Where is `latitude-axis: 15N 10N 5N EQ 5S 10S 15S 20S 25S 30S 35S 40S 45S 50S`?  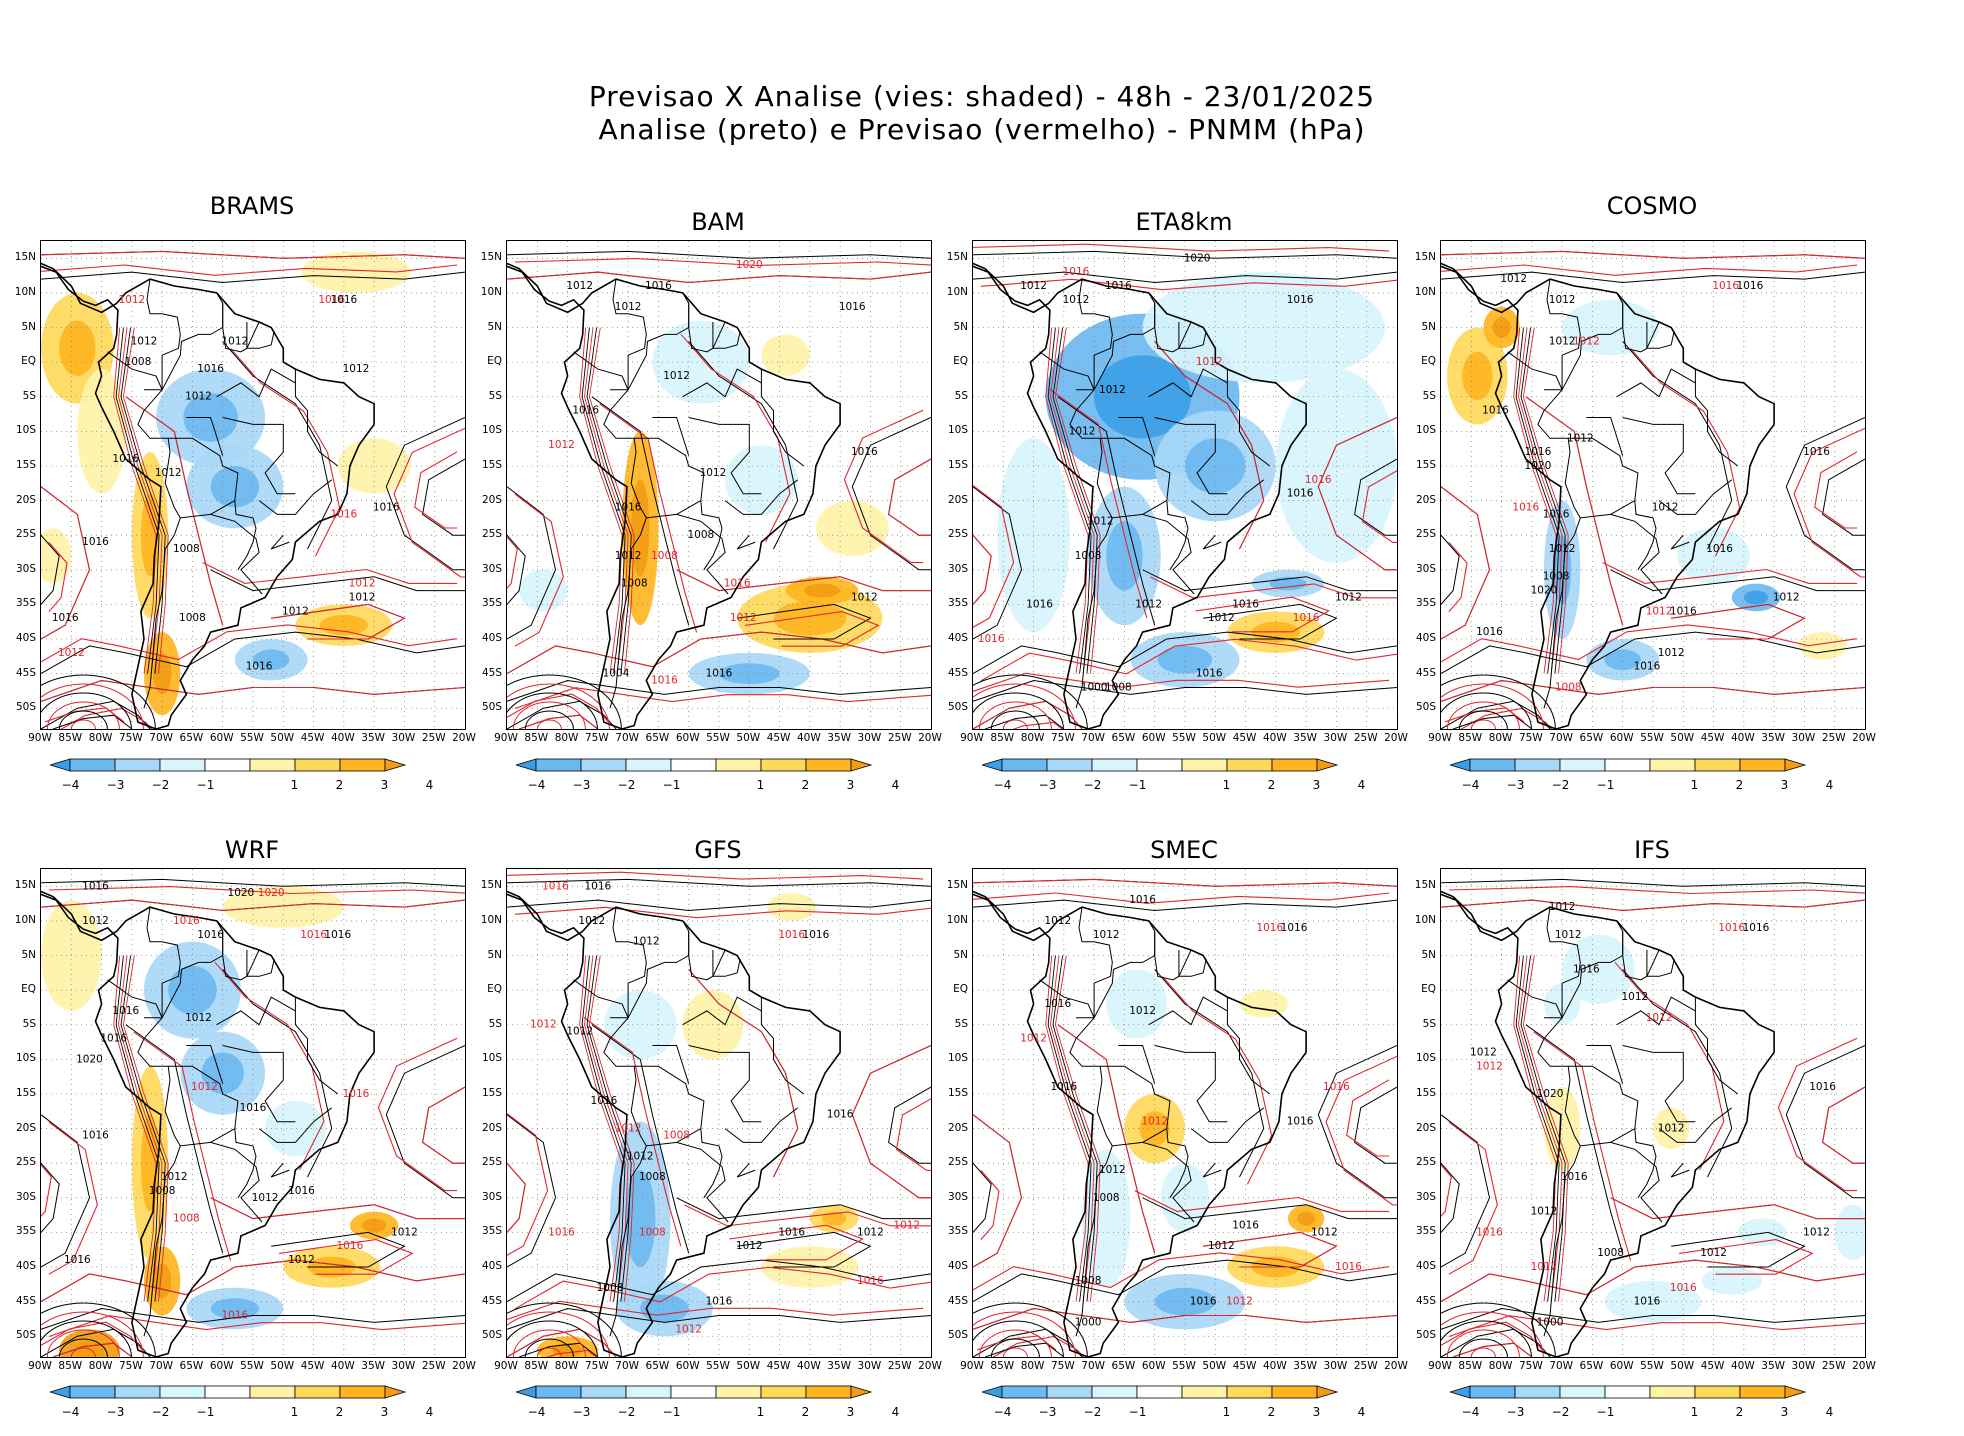
latitude-axis: 15N 10N 5N EQ 5S 10S 15S 20S 25S 30S 35S 40S 45S 50S is located at coordinates (1418, 1112).